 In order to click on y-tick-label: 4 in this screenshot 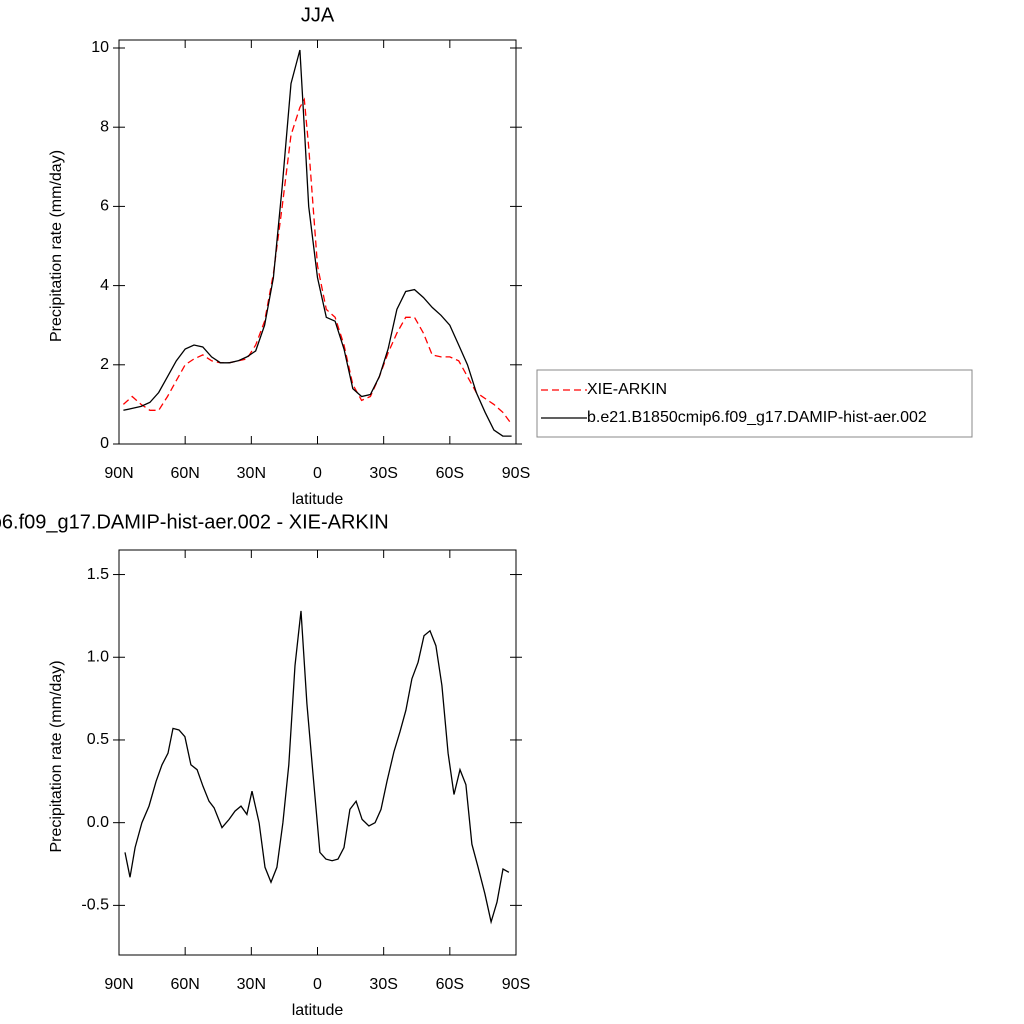, I will do `click(104, 285)`.